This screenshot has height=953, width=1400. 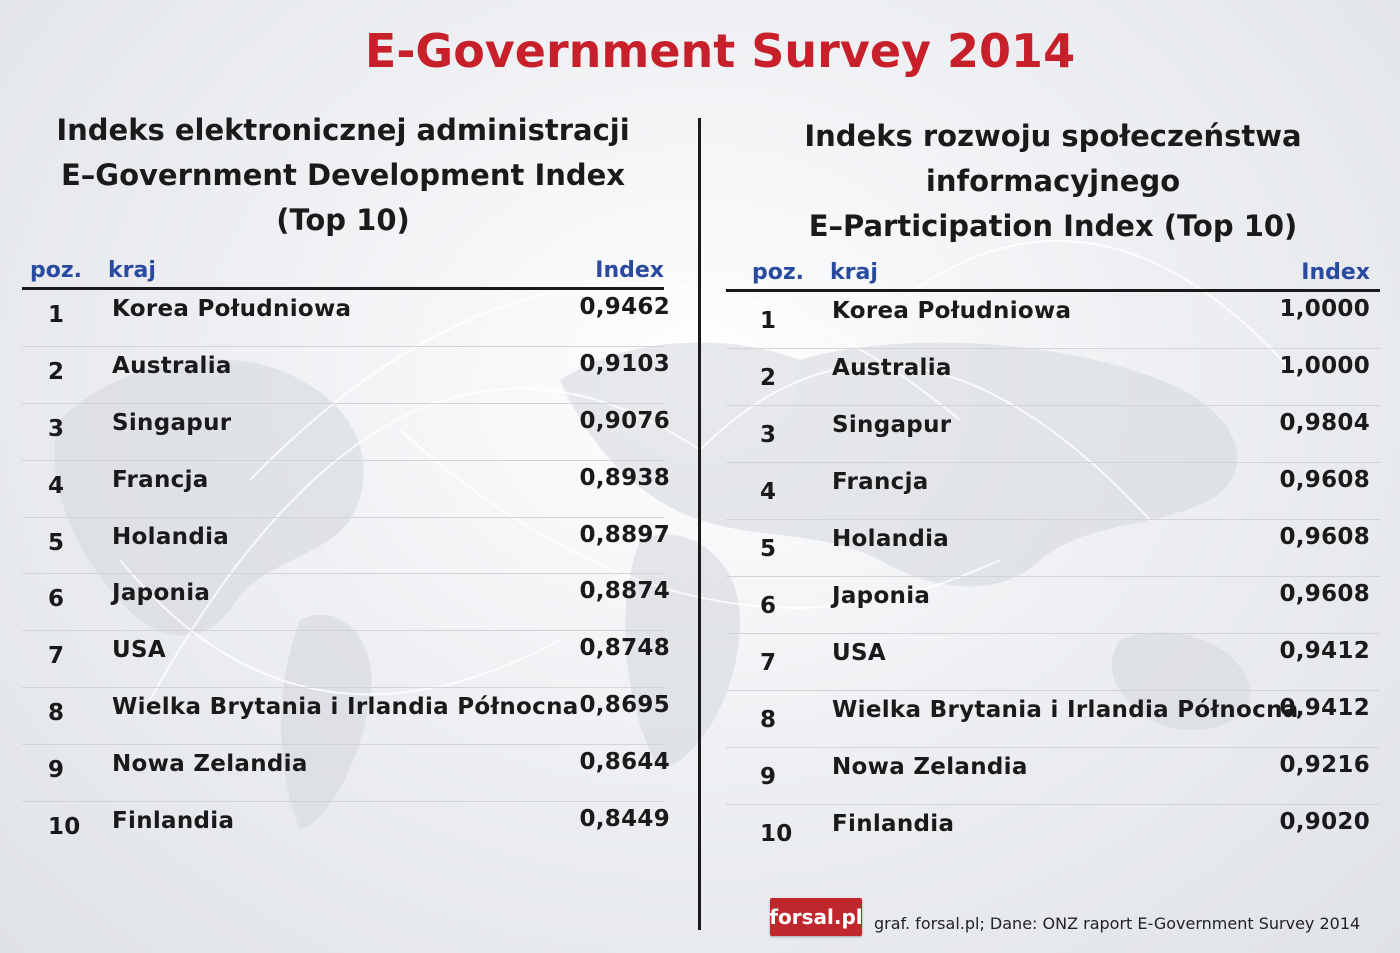 I want to click on table-title-line: (Top 10), so click(x=343, y=220).